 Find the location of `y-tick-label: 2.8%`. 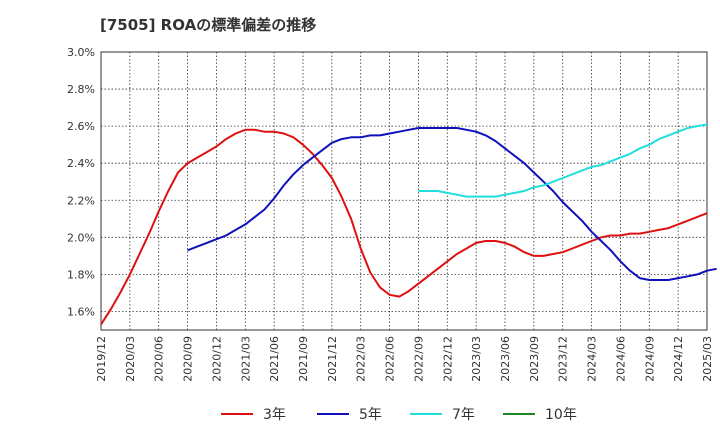

y-tick-label: 2.8% is located at coordinates (81, 89).